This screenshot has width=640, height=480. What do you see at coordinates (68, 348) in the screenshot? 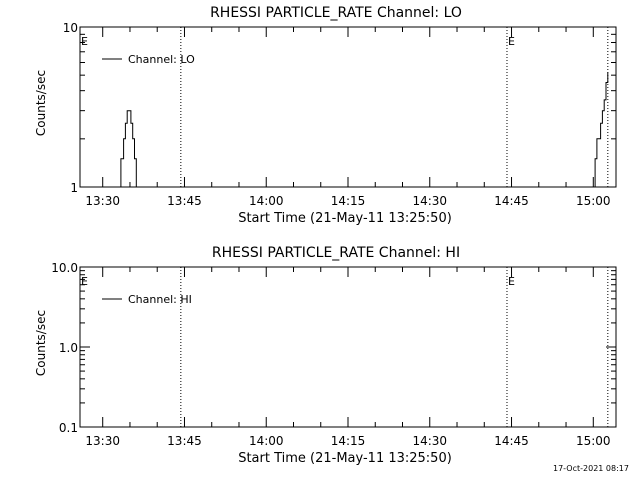
I see `y-tick-label: 1.0` at bounding box center [68, 348].